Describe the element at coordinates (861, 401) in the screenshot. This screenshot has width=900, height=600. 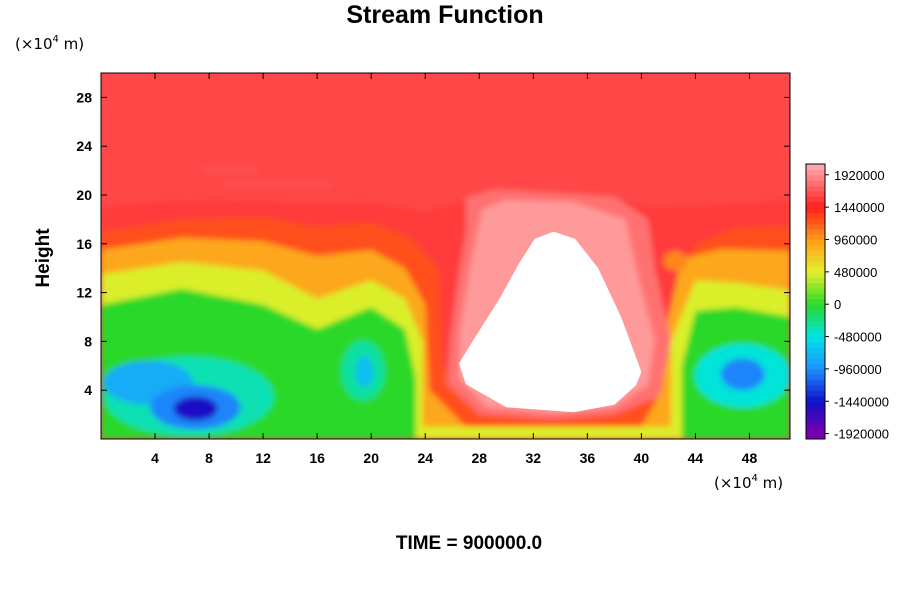
I see `colorbar-tick-label: -1440000` at that location.